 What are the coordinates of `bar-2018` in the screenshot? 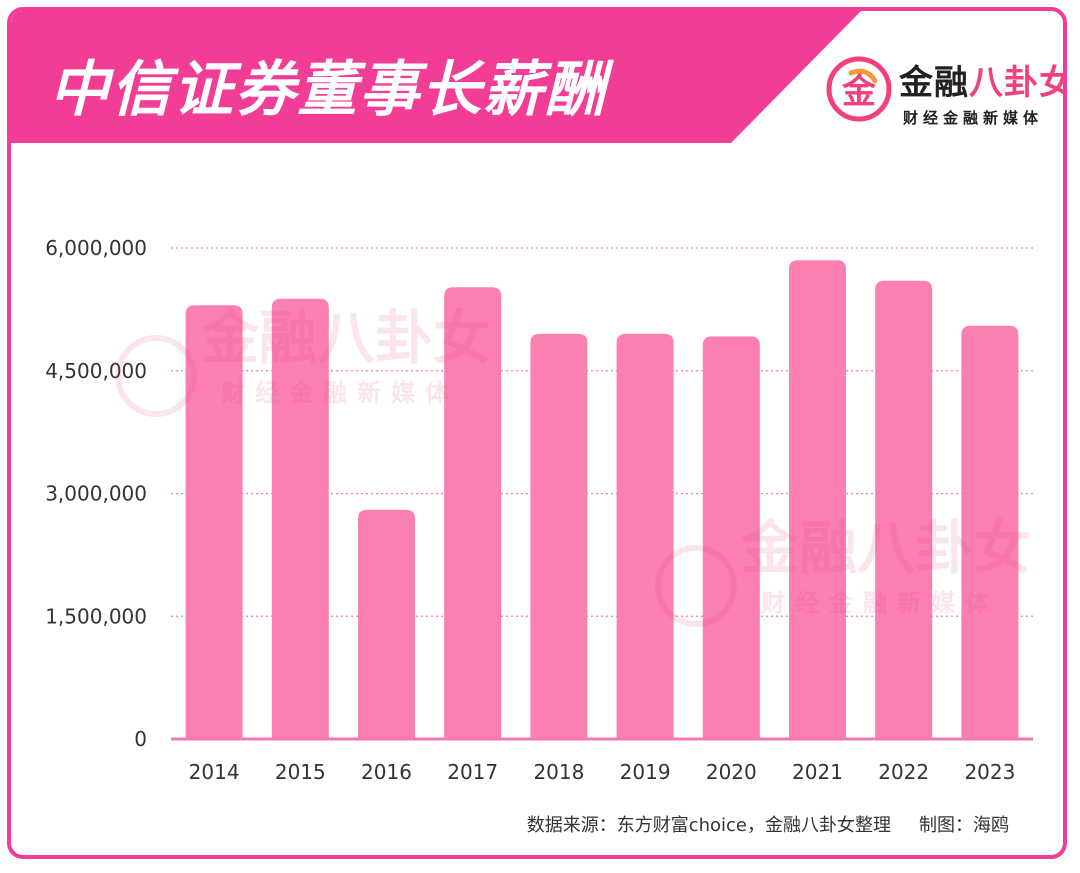 It's located at (559, 536).